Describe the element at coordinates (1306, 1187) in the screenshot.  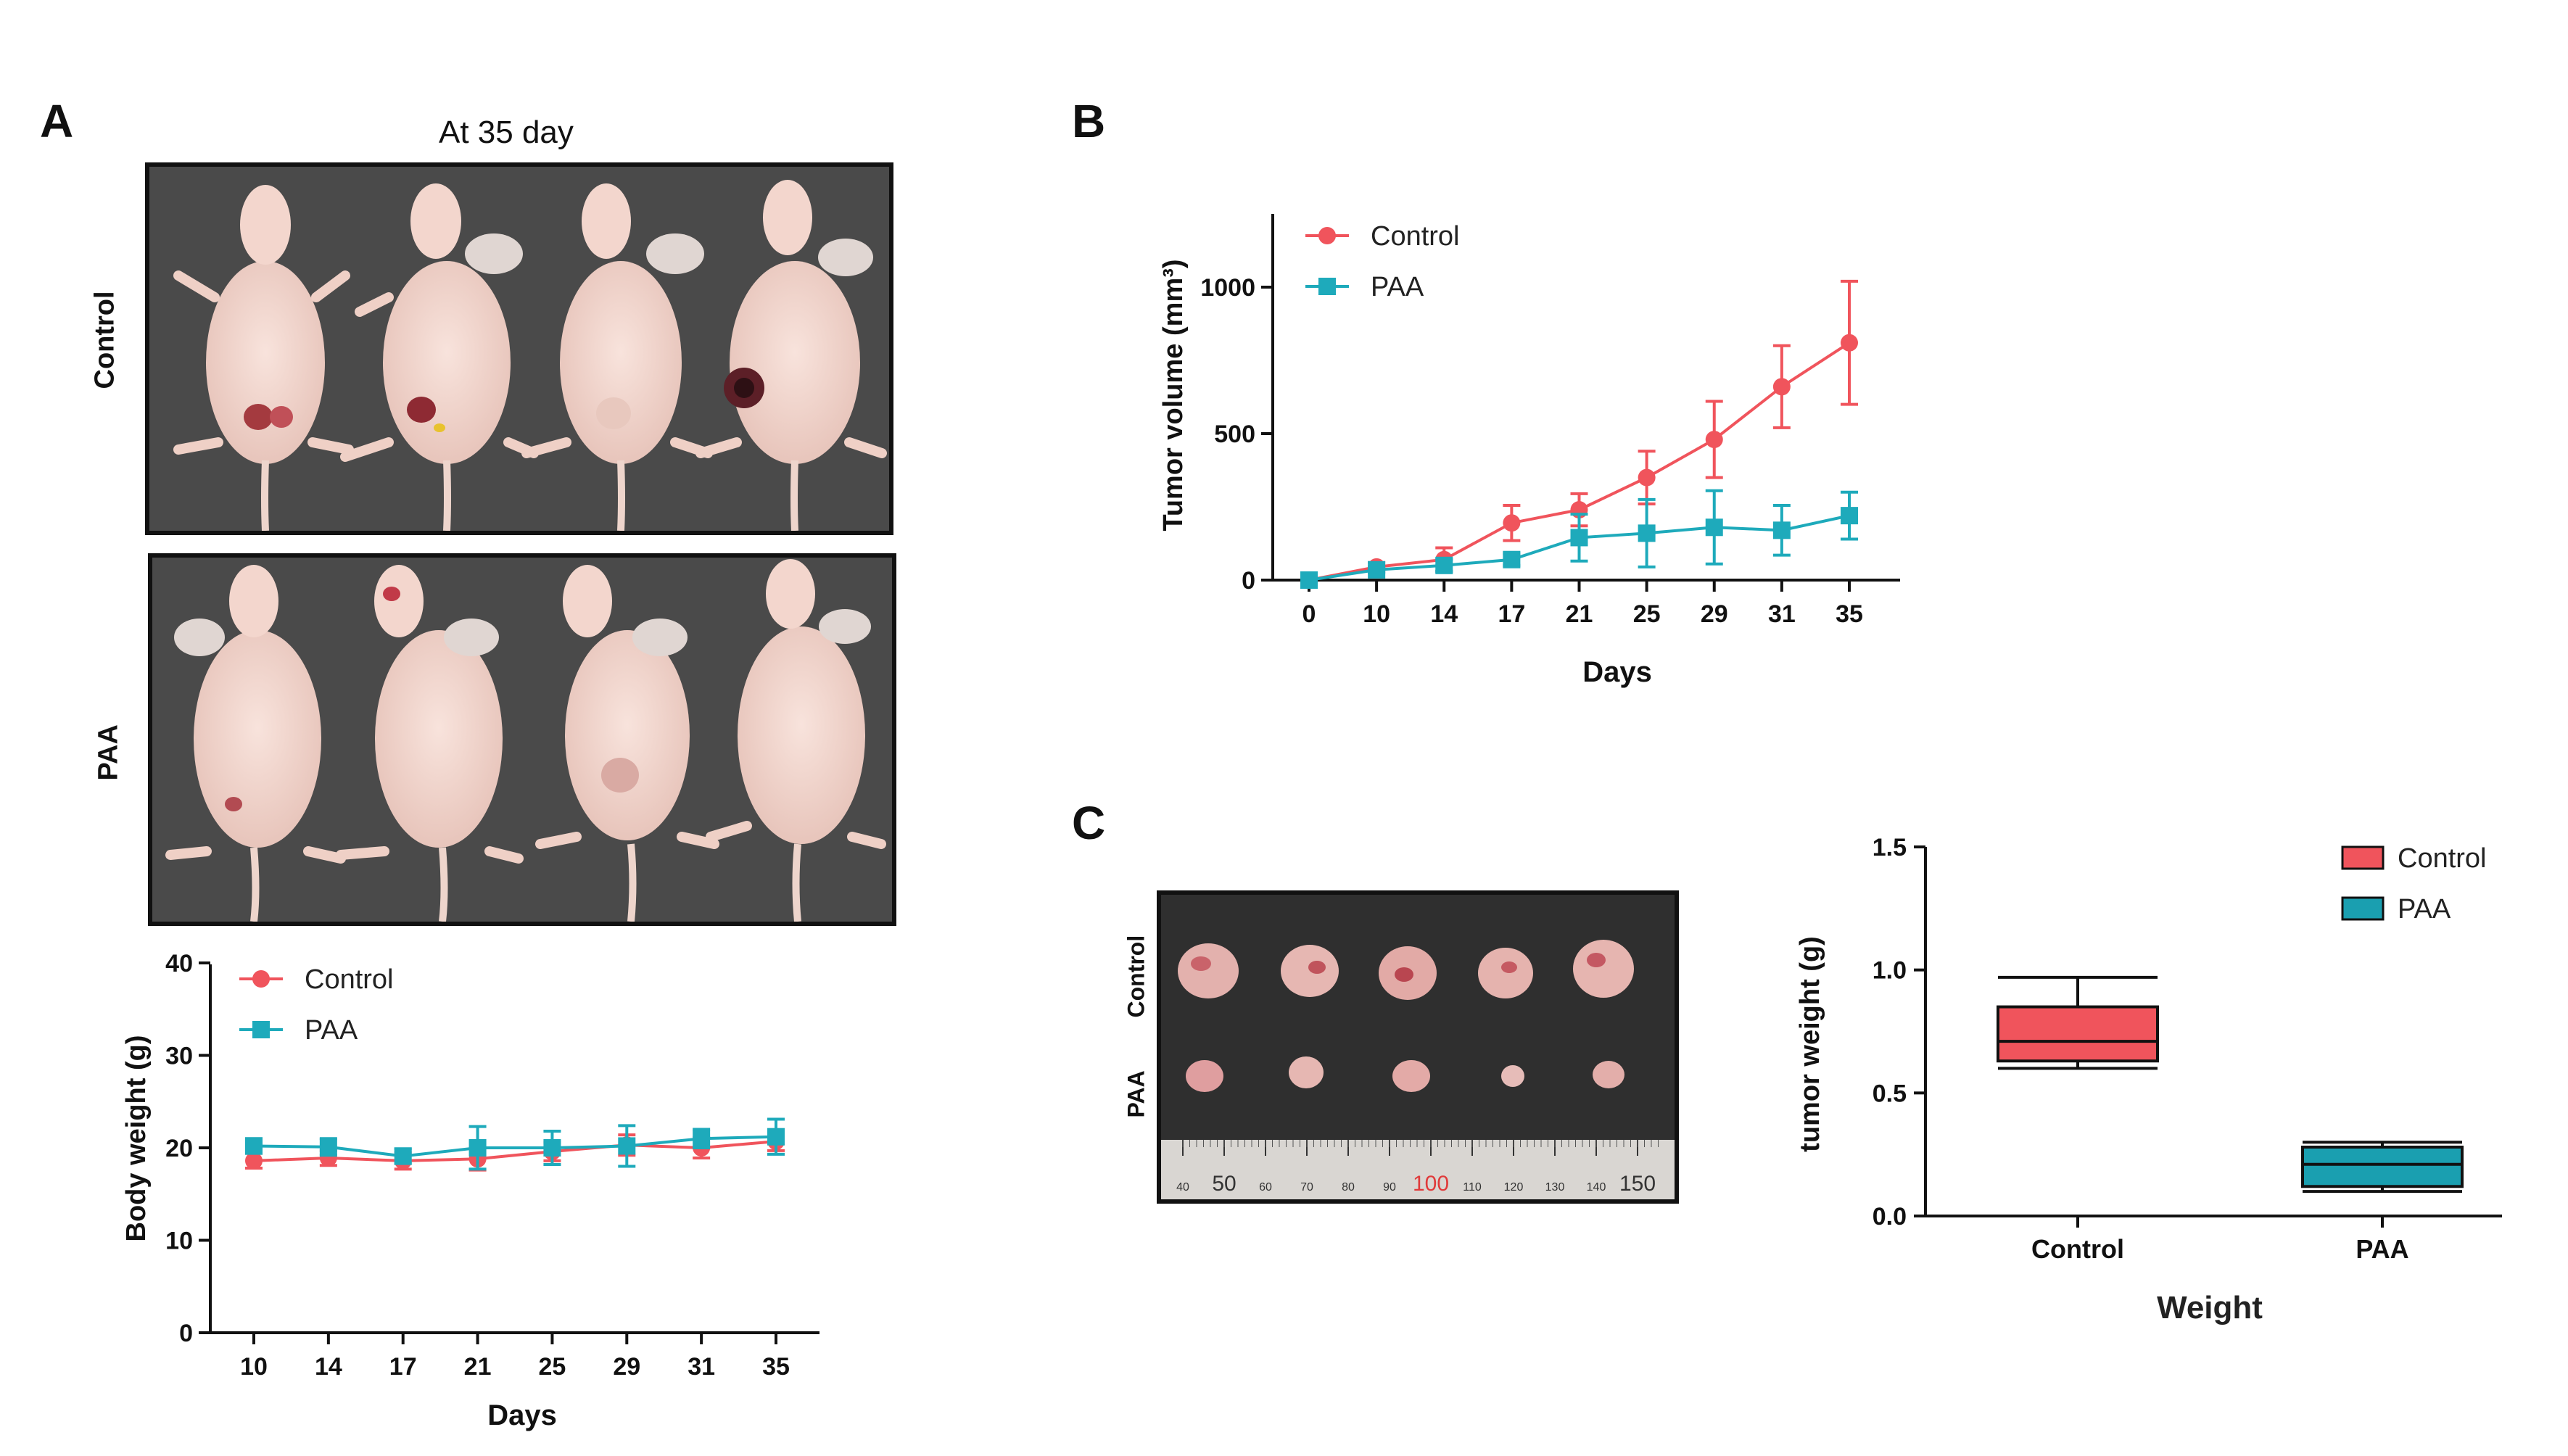
I see `ruler-label: 70` at that location.